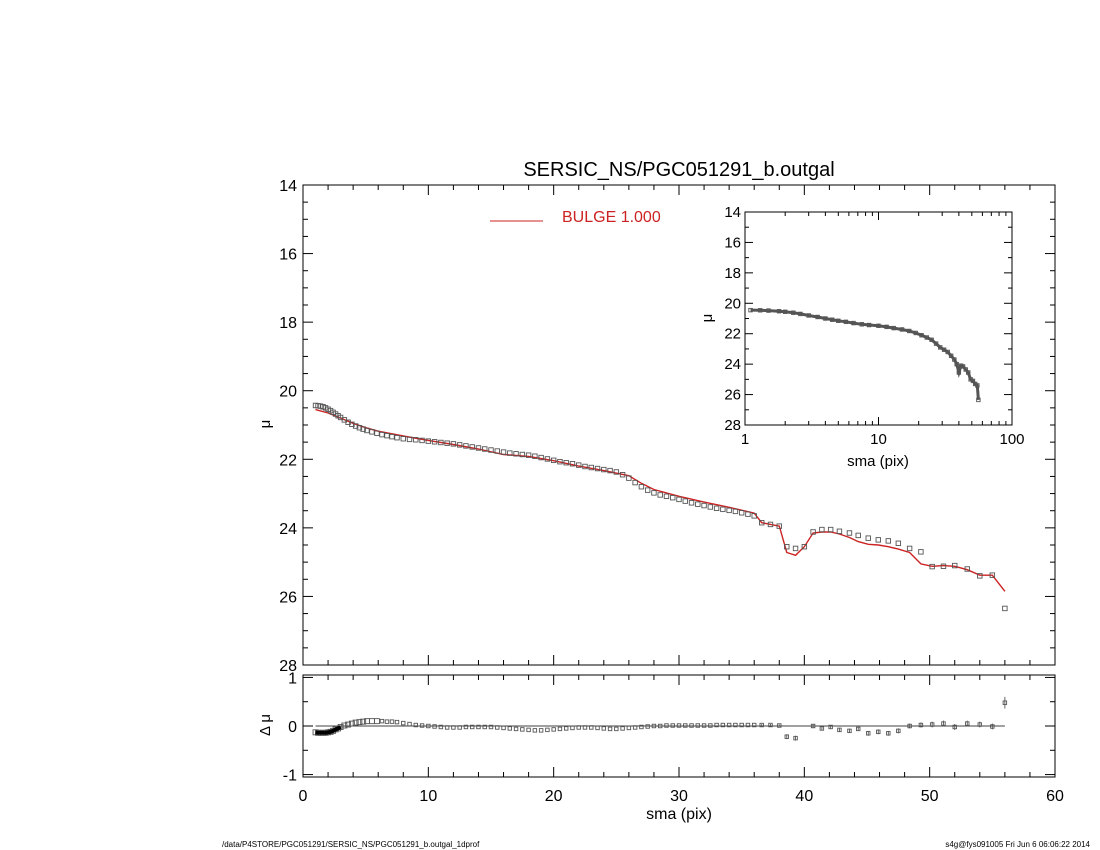  Describe the element at coordinates (878, 461) in the screenshot. I see `inset-x-axis-label: sma (pix)` at that location.